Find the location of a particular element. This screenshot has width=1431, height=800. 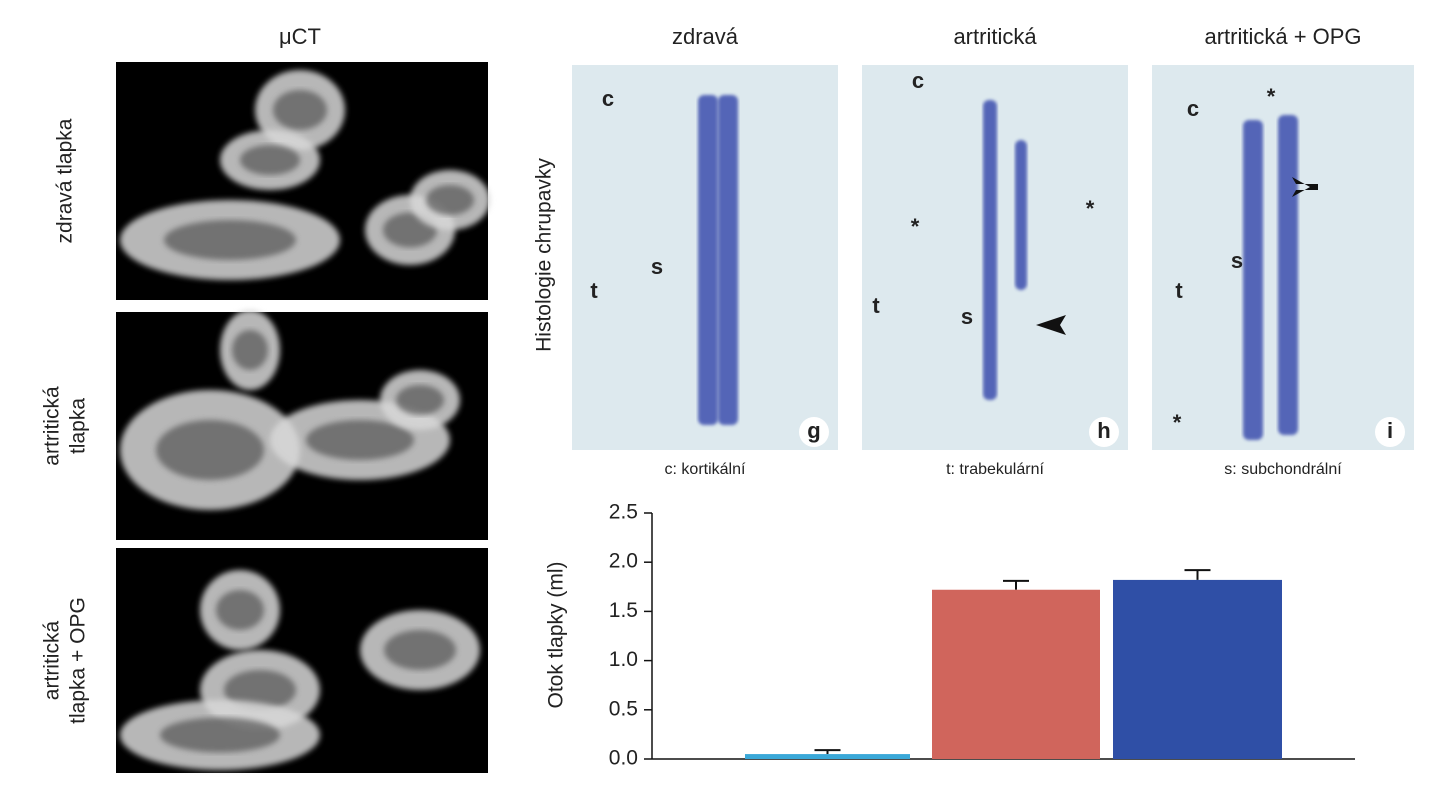

y-tick-label: 1.0 is located at coordinates (623, 659).